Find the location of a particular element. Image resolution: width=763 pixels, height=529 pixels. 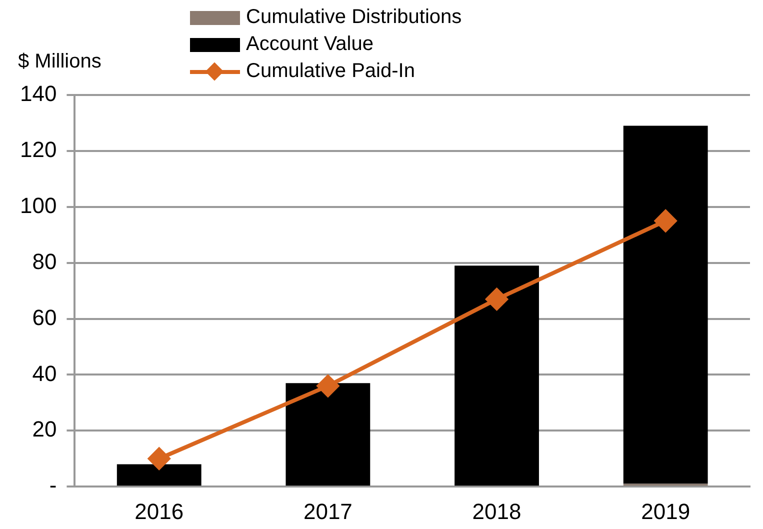

y-tick-label: 120 is located at coordinates (38, 149).